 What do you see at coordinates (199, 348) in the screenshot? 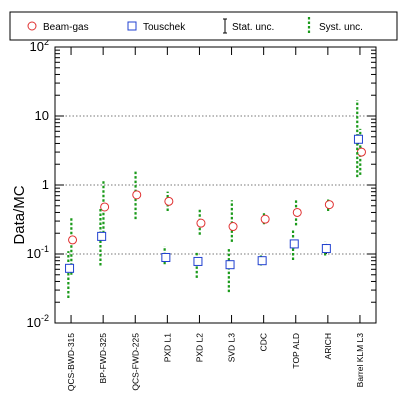
I see `x-category-label: PXD L2` at bounding box center [199, 348].